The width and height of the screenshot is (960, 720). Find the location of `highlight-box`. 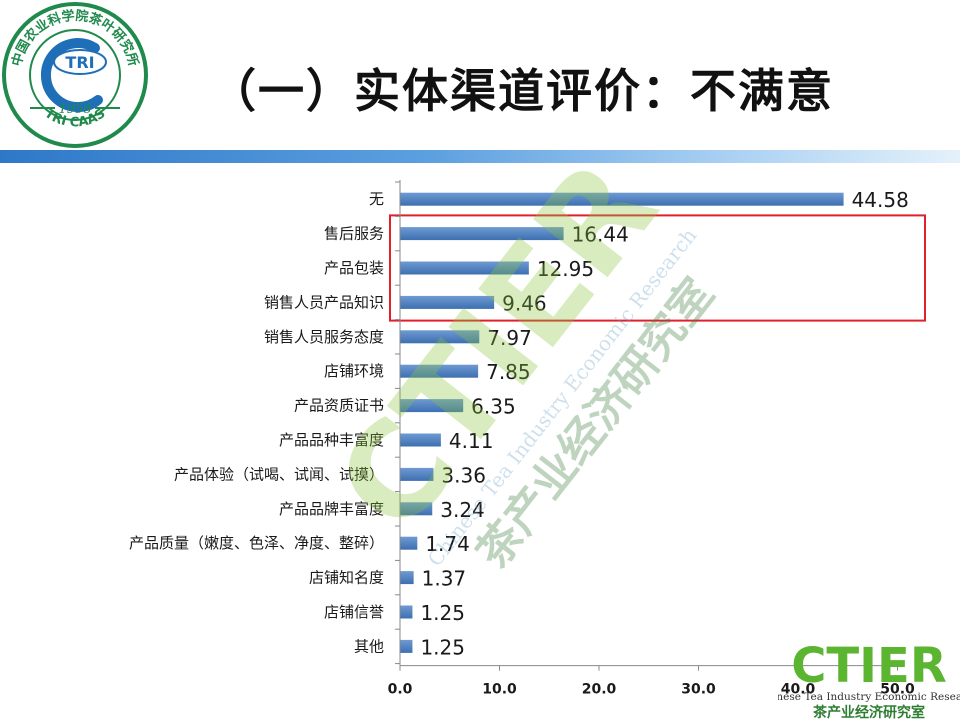

highlight-box is located at coordinates (657, 268).